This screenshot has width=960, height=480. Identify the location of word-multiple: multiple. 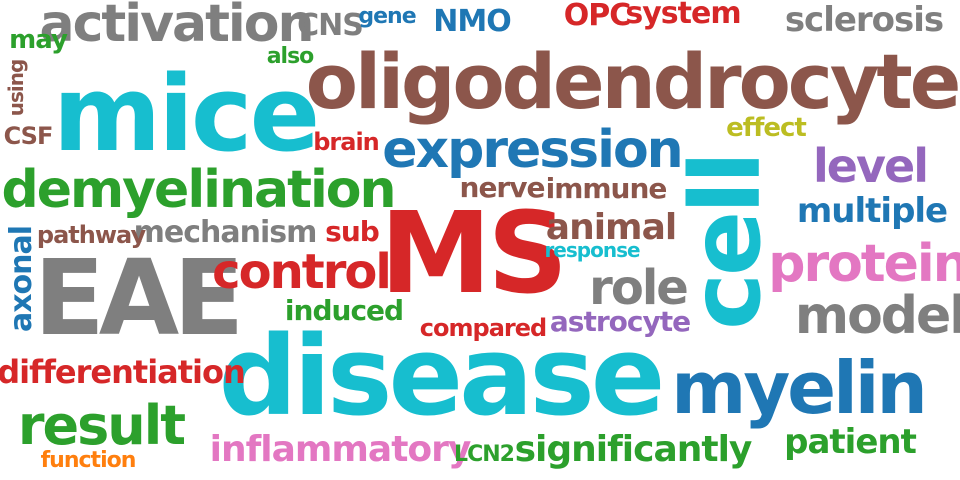
(872, 211).